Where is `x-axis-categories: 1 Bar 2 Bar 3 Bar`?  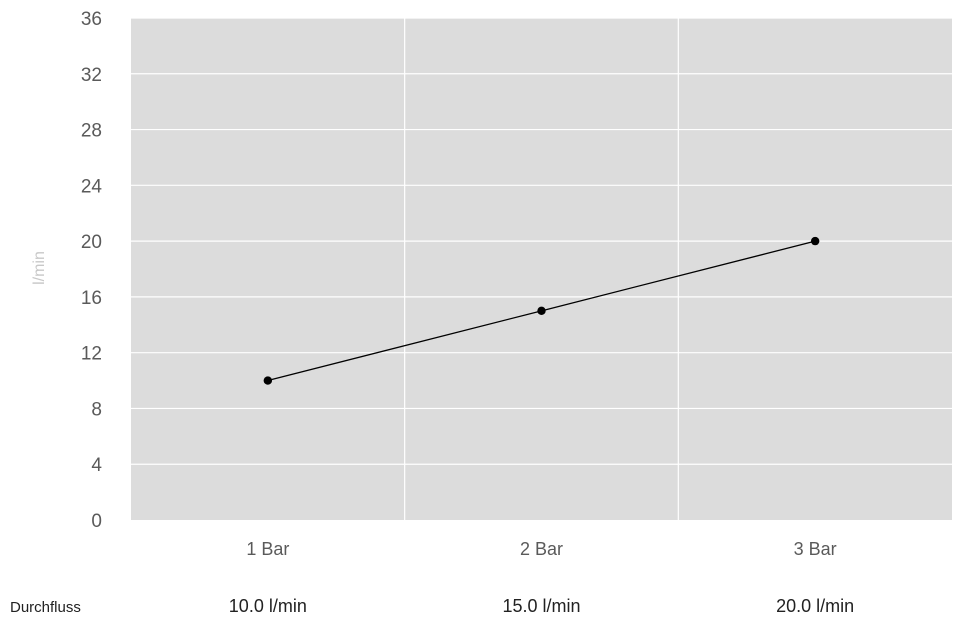
x-axis-categories: 1 Bar 2 Bar 3 Bar is located at coordinates (541, 549).